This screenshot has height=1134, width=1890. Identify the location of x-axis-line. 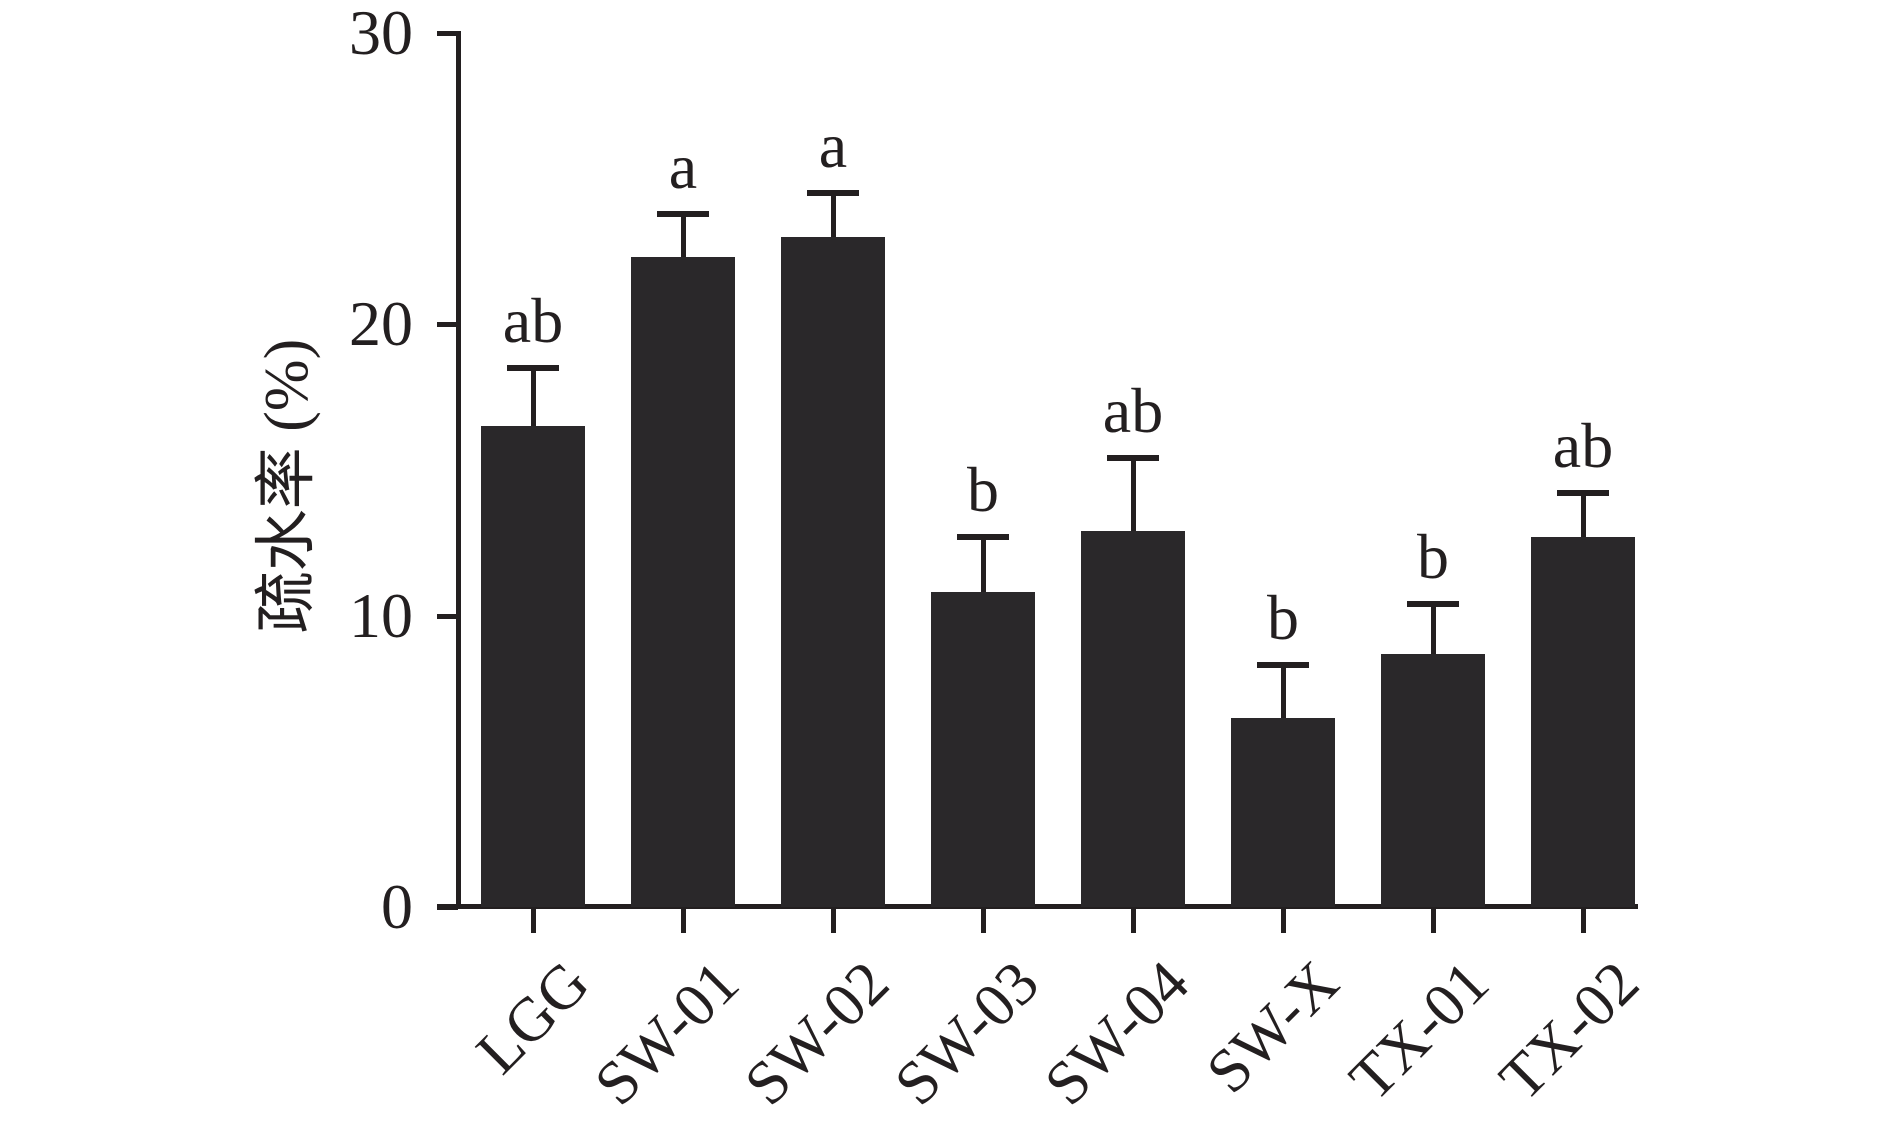
(1037, 906).